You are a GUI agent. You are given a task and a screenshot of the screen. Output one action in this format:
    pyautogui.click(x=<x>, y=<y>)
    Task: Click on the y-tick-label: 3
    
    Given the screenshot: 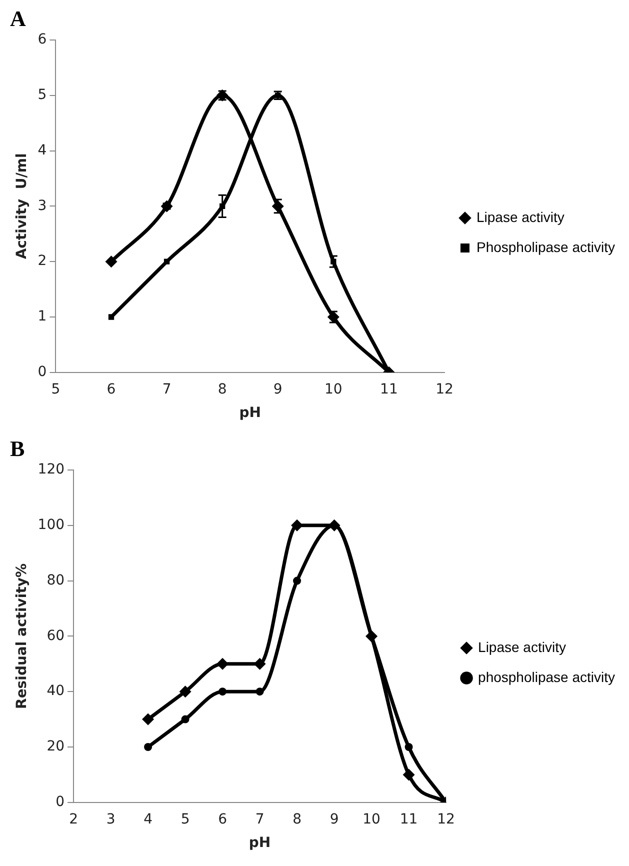 What is the action you would take?
    pyautogui.click(x=42, y=206)
    